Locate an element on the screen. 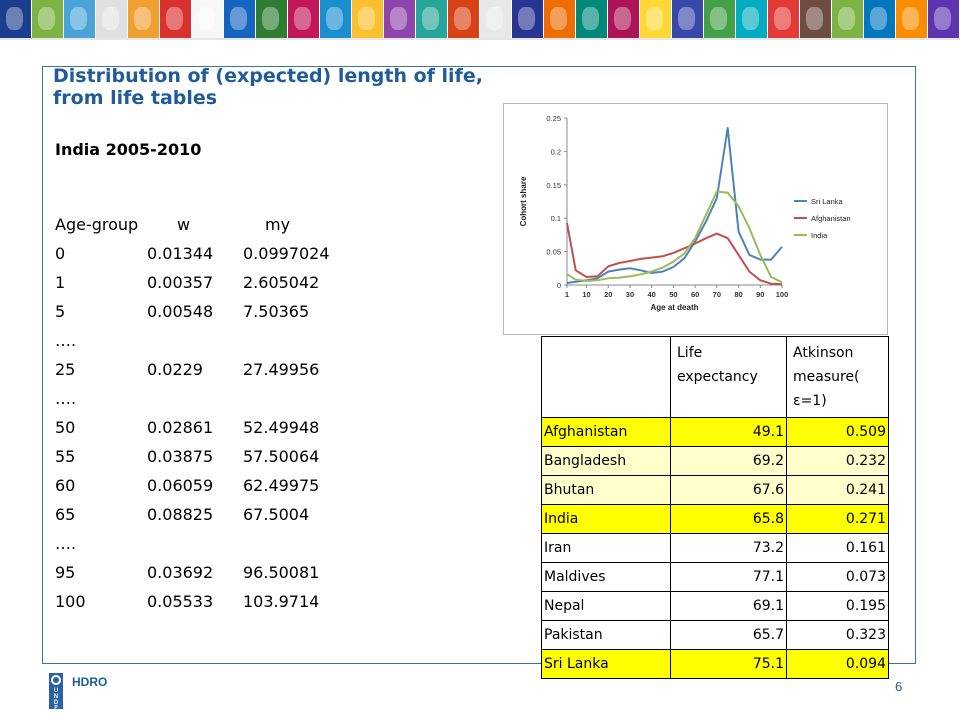  logo-letter: N is located at coordinates (56, 697).